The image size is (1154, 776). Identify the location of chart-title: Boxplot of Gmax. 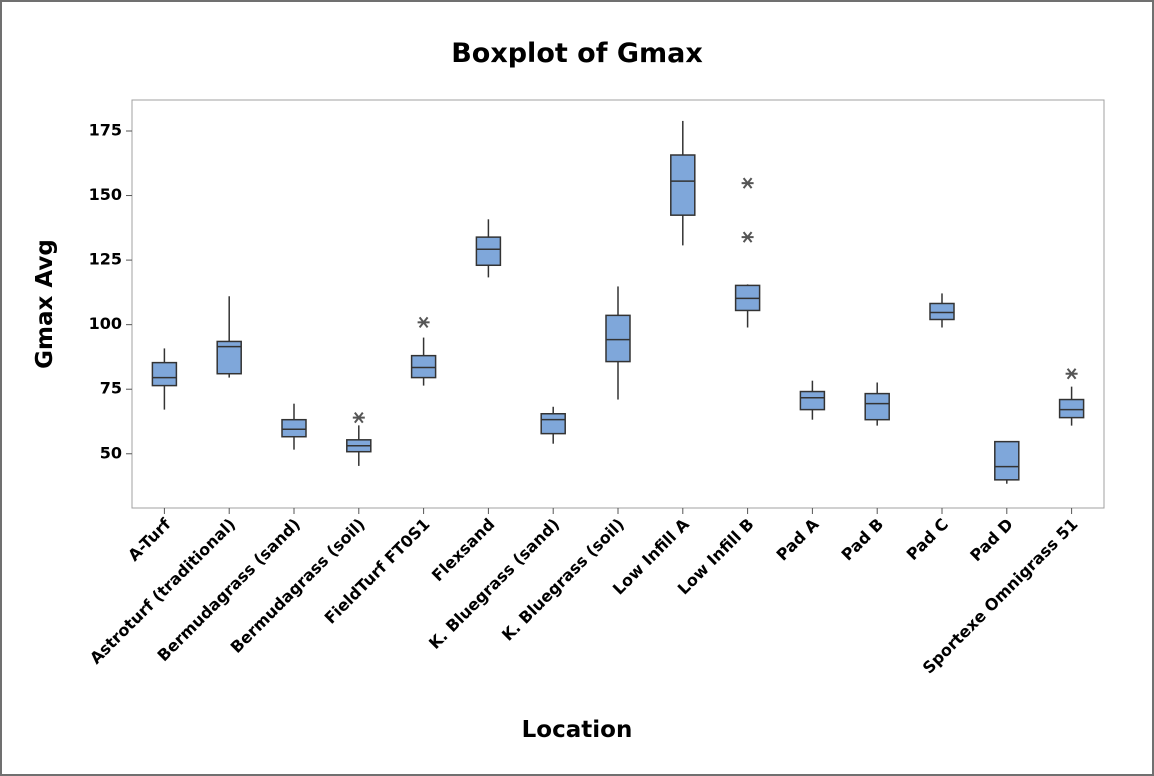
(577, 53).